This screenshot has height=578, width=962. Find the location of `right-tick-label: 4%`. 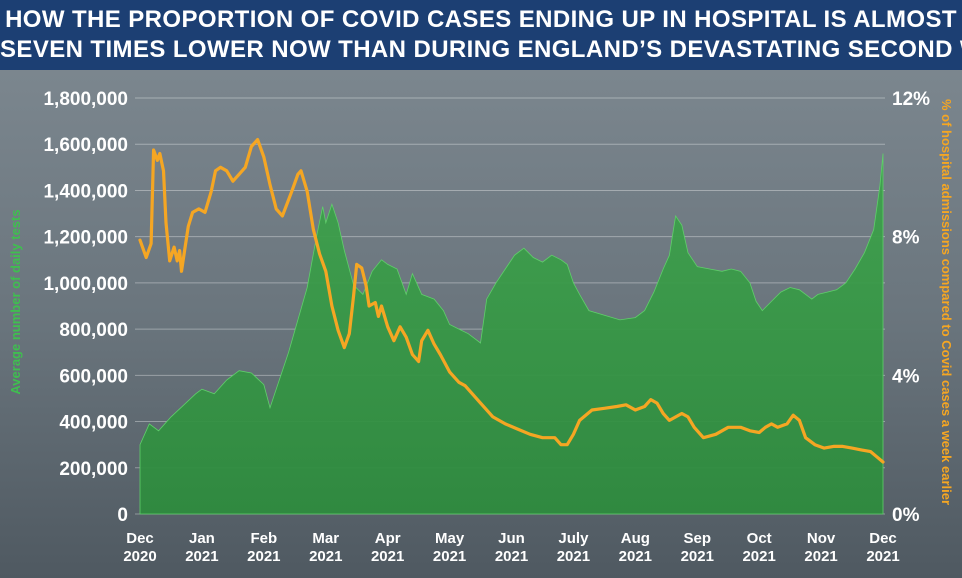

right-tick-label: 4% is located at coordinates (906, 376).